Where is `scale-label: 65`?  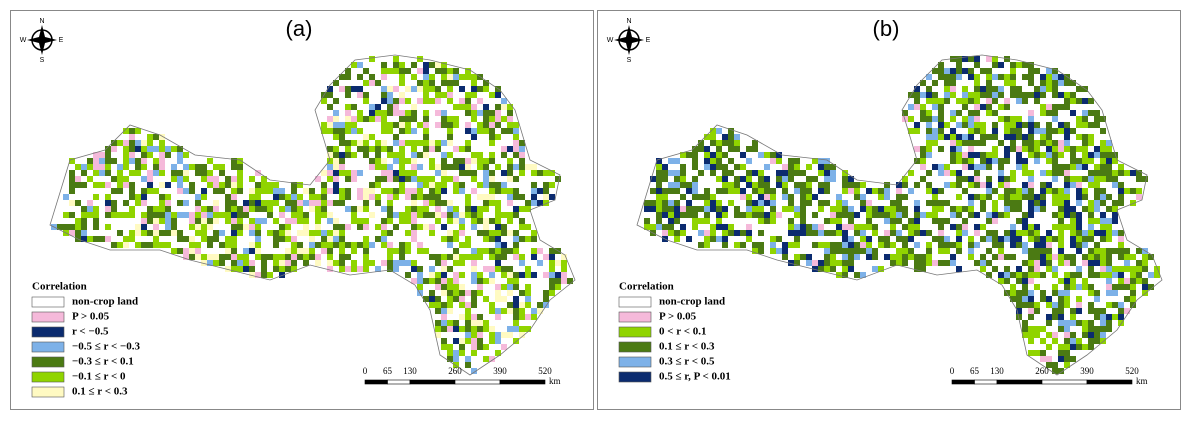
scale-label: 65 is located at coordinates (975, 371).